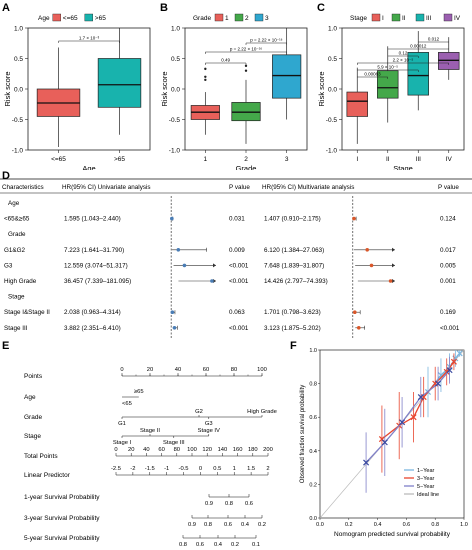 The width and height of the screenshot is (472, 550). What do you see at coordinates (202, 18) in the screenshot?
I see `legend-title: Grade` at bounding box center [202, 18].